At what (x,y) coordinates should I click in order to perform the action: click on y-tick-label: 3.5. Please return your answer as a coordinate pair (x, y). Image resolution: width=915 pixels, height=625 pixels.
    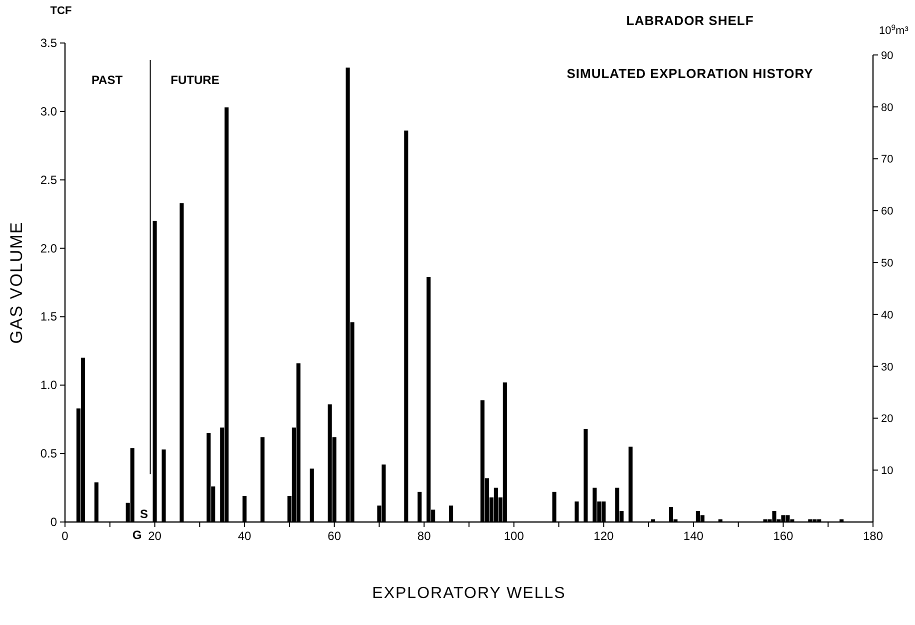
    Looking at the image, I should click on (49, 43).